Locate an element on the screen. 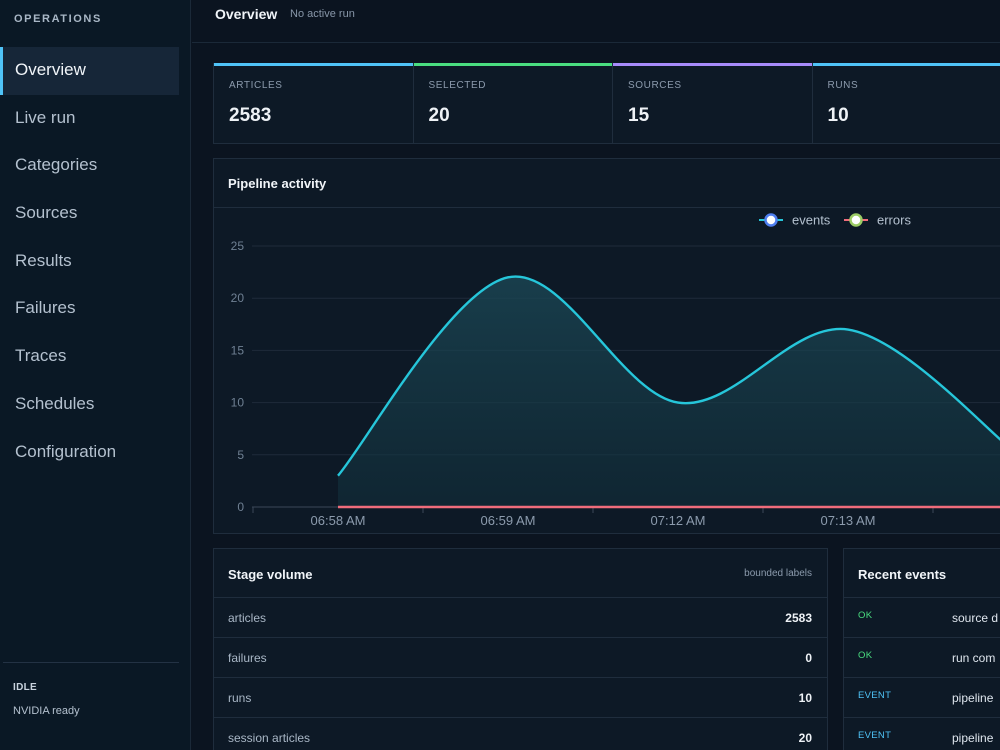 The image size is (1000, 750). row-label: session articles is located at coordinates (269, 738).